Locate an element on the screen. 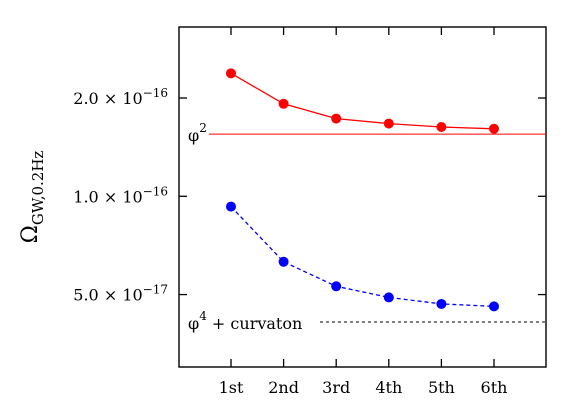 The height and width of the screenshot is (413, 581). y-axis-label: ΩGW,0.2Hz is located at coordinates (32, 197).